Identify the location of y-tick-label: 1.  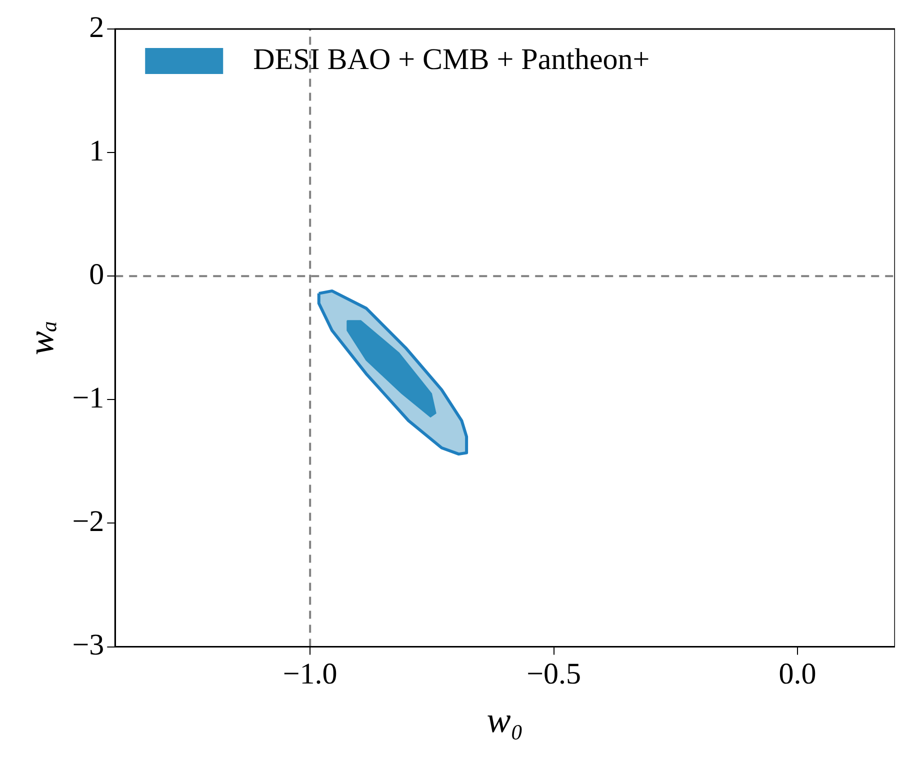
(96, 151).